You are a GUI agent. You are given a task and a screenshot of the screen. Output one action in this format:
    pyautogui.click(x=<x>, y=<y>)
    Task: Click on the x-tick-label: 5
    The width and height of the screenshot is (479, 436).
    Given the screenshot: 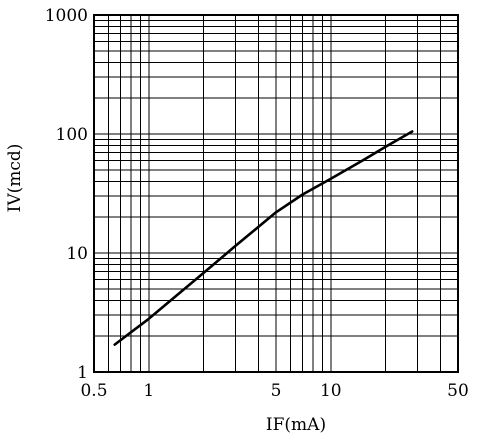 What is the action you would take?
    pyautogui.click(x=276, y=391)
    